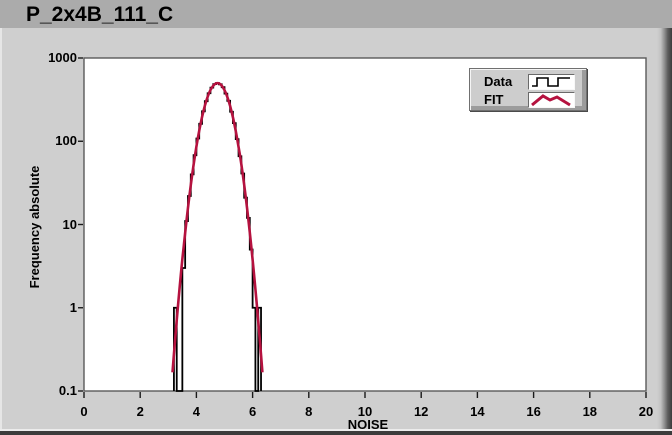 This screenshot has height=435, width=672. What do you see at coordinates (69, 224) in the screenshot?
I see `y-tick-label: 10` at bounding box center [69, 224].